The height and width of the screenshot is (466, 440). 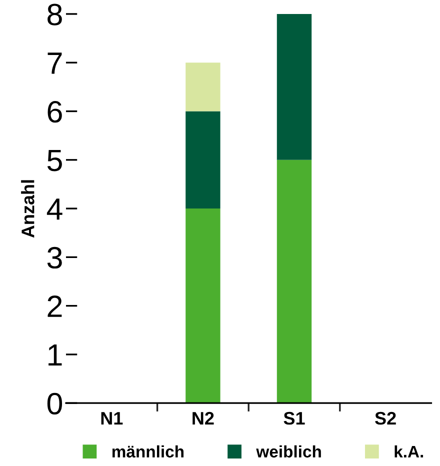 What do you see at coordinates (54, 257) in the screenshot?
I see `y-tick-label: 3` at bounding box center [54, 257].